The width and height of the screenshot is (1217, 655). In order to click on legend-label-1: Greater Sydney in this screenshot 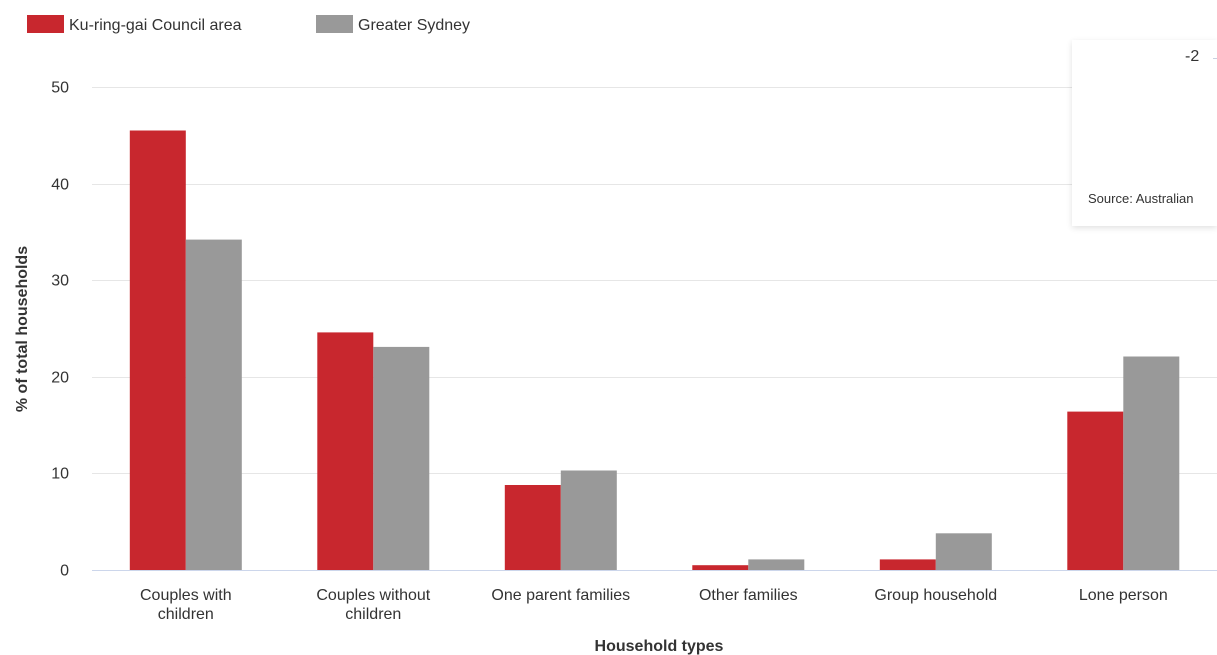, I will do `click(414, 25)`.